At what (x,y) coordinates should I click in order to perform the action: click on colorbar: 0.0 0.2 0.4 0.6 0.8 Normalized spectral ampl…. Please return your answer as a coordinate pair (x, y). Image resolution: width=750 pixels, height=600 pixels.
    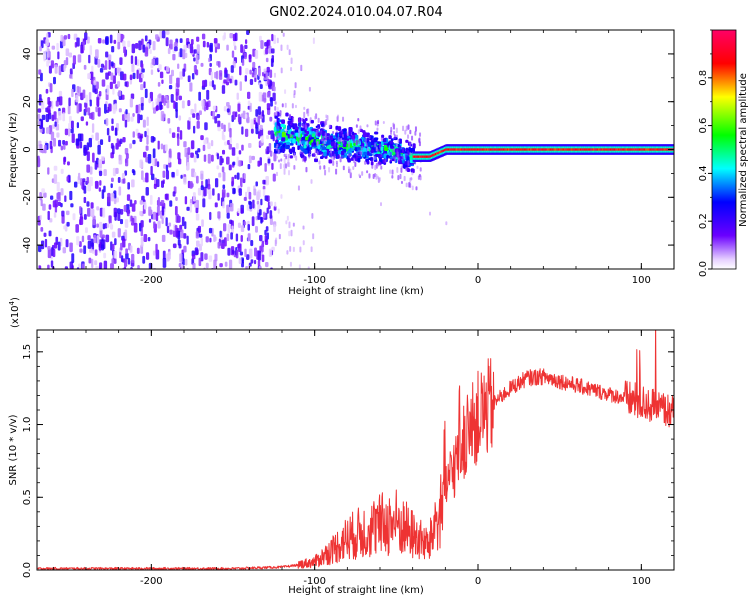
    Looking at the image, I should click on (723, 153).